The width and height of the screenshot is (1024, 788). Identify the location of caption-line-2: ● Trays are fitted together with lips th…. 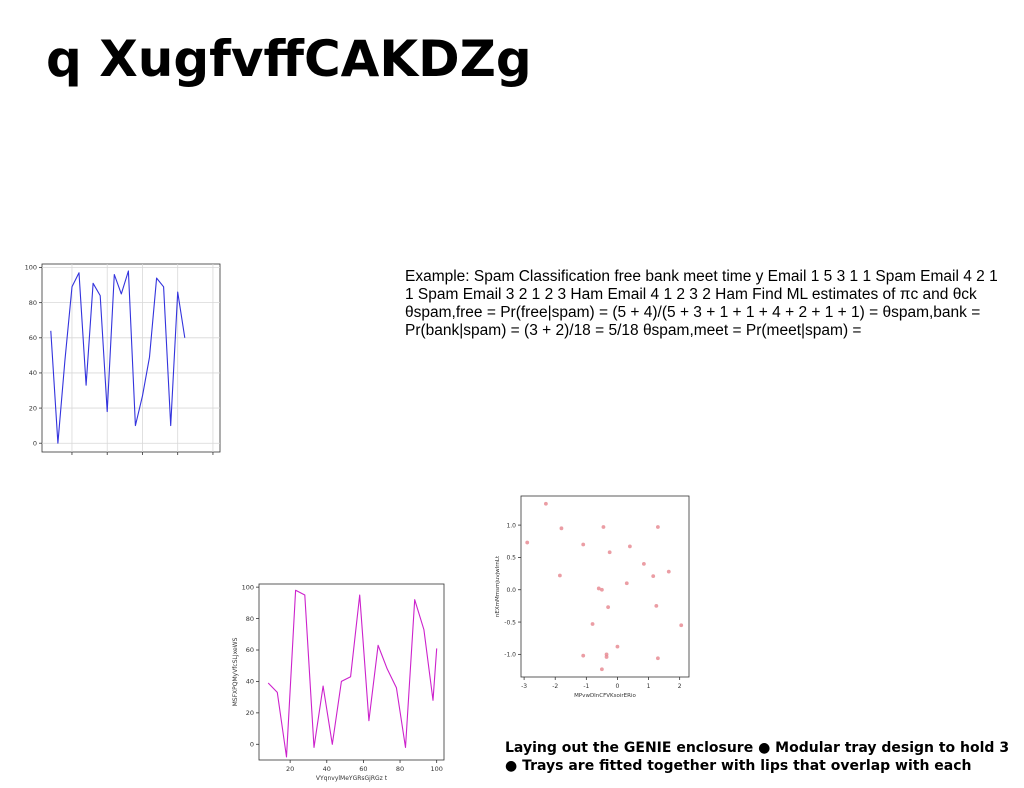
(738, 766).